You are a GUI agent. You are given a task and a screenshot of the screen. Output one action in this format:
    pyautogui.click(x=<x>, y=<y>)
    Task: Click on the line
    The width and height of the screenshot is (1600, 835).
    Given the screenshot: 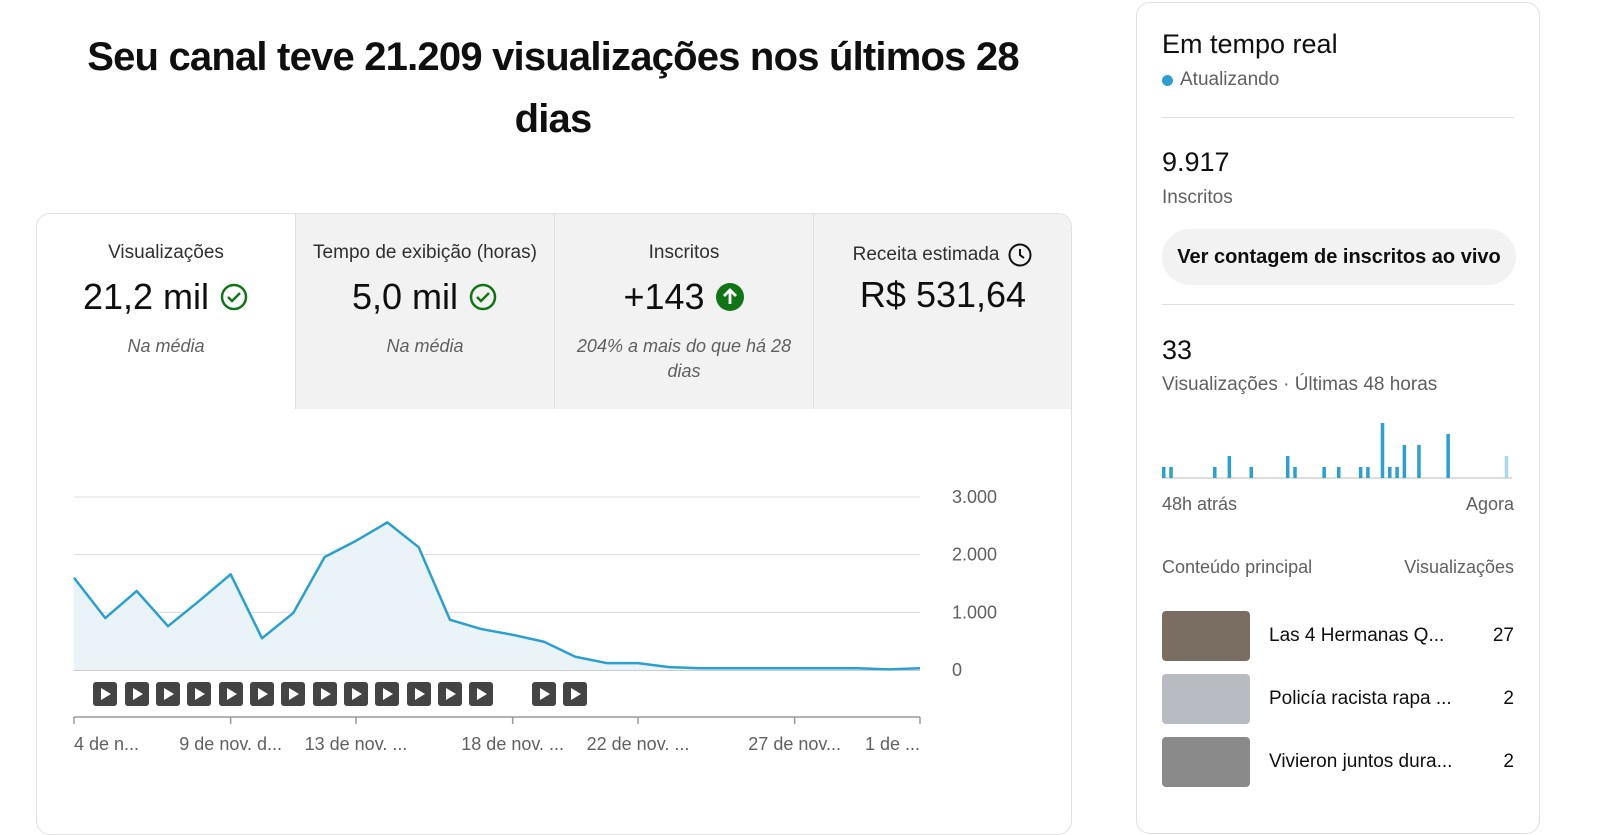 What is the action you would take?
    pyautogui.click(x=497, y=596)
    